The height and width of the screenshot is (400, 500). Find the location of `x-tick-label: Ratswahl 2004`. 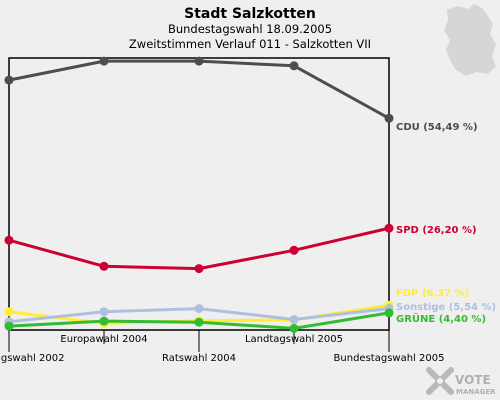

x-tick-label: Ratswahl 2004 is located at coordinates (199, 358).